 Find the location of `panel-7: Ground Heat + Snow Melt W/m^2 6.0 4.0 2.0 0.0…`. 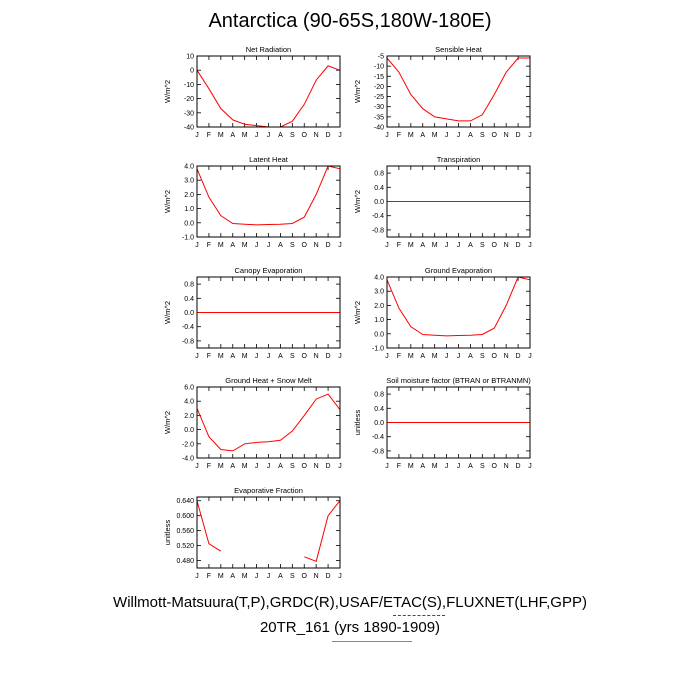

panel-7: Ground Heat + Snow Melt W/m^2 6.0 4.0 2.0 0.0… is located at coordinates (252, 423).